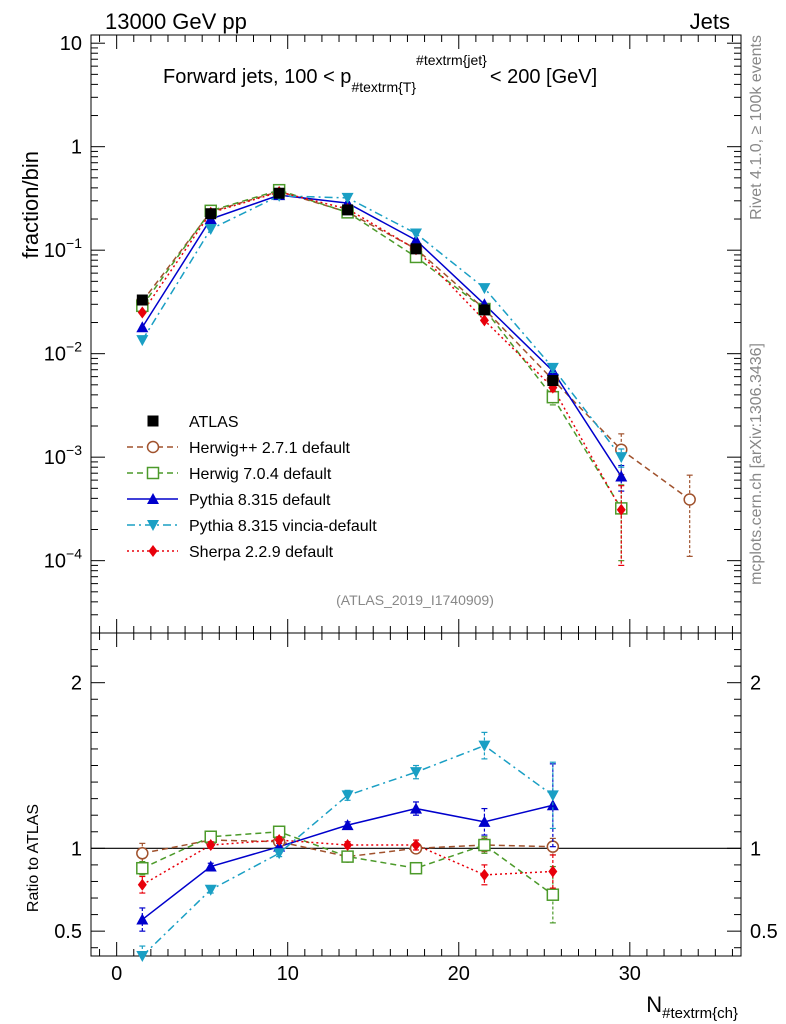 The height and width of the screenshot is (1024, 786). I want to click on data-point-herwig-2-7-1-default, so click(689, 499).